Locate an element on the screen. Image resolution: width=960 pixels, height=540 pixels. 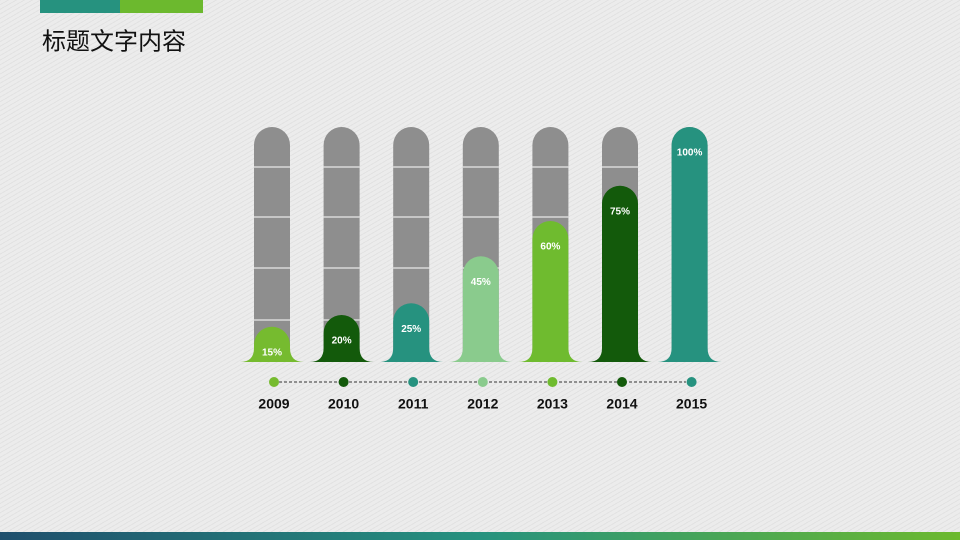
x-tick-label: 2009 is located at coordinates (273, 404).